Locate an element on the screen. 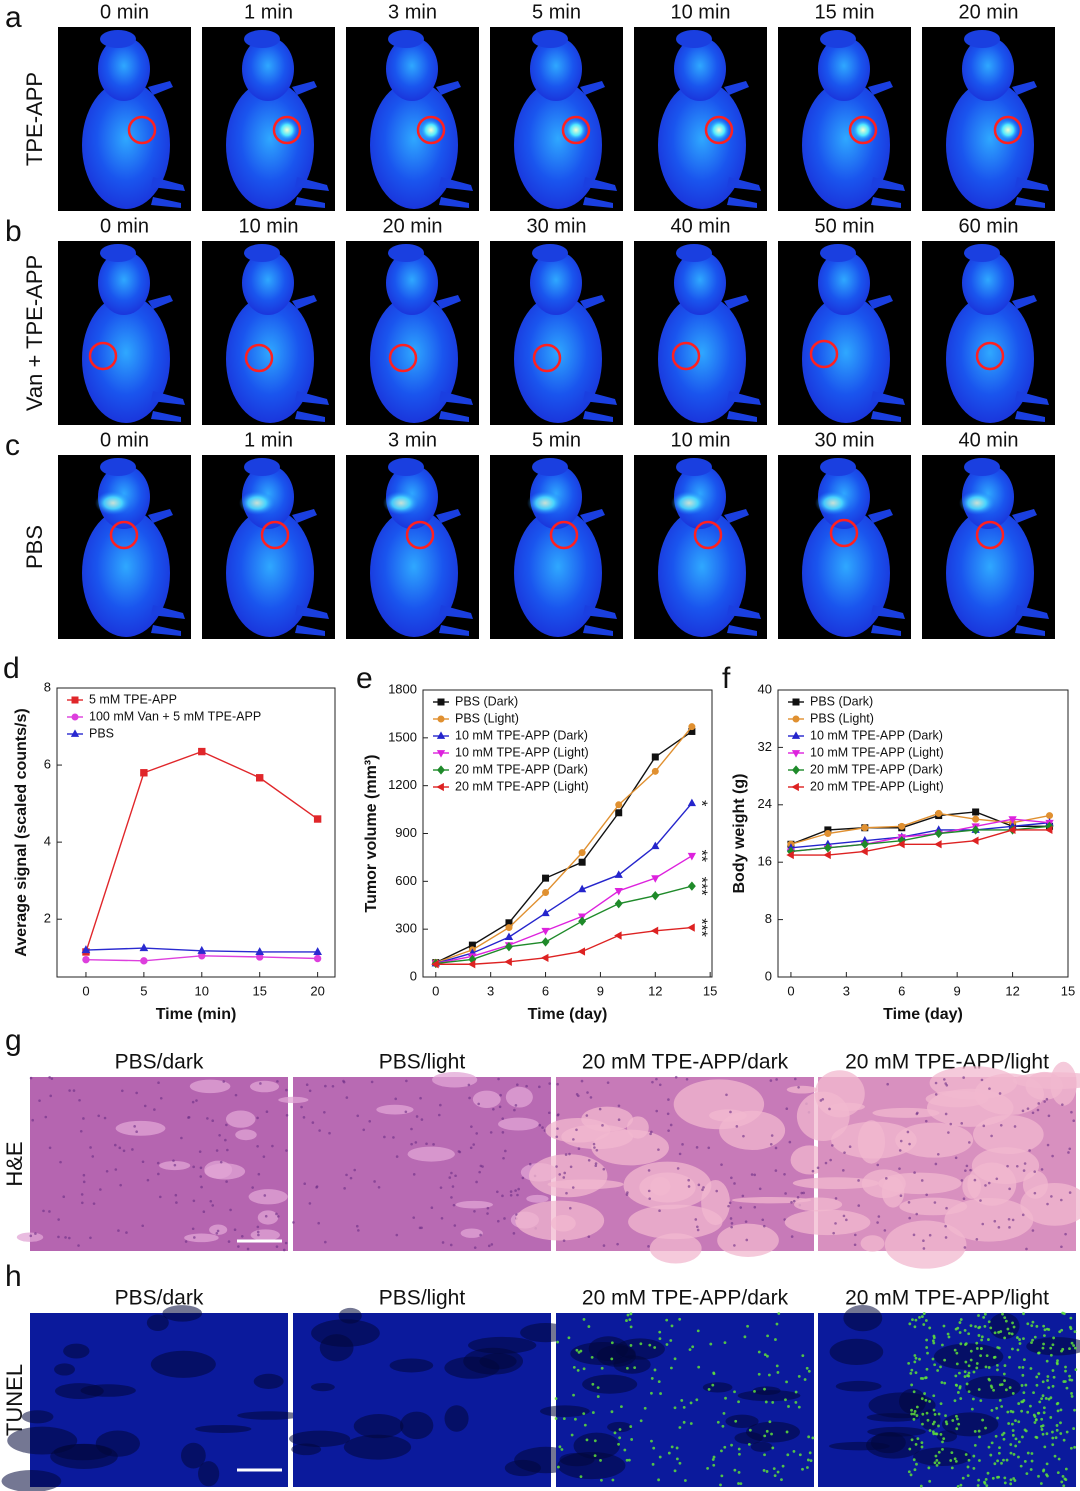 The width and height of the screenshot is (1080, 1491). x-tick-label: 15 is located at coordinates (710, 990).